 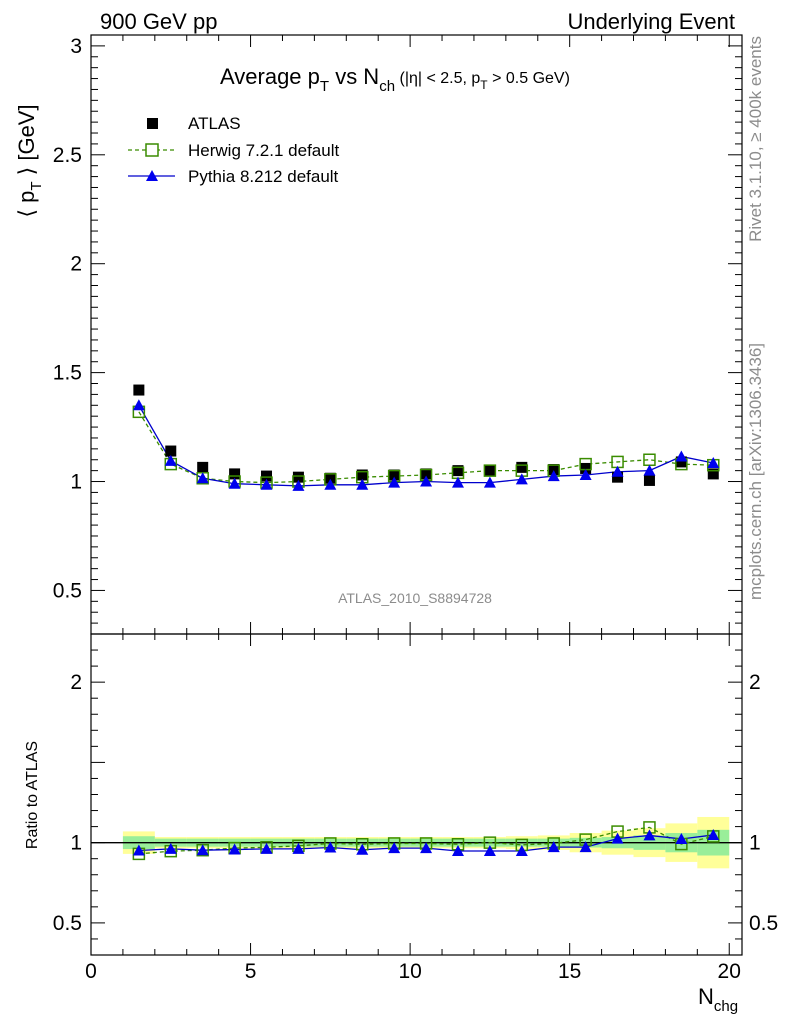 I want to click on y-tick-label-right: 1, so click(x=755, y=843).